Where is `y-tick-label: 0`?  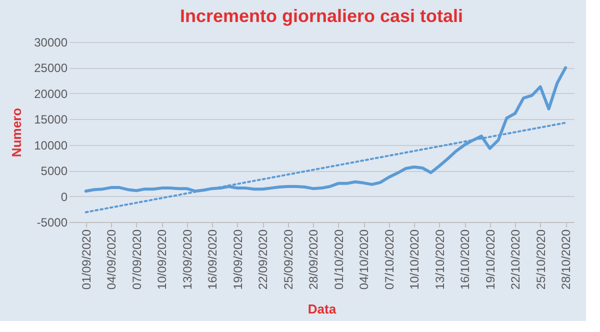 y-tick-label: 0 is located at coordinates (64, 197).